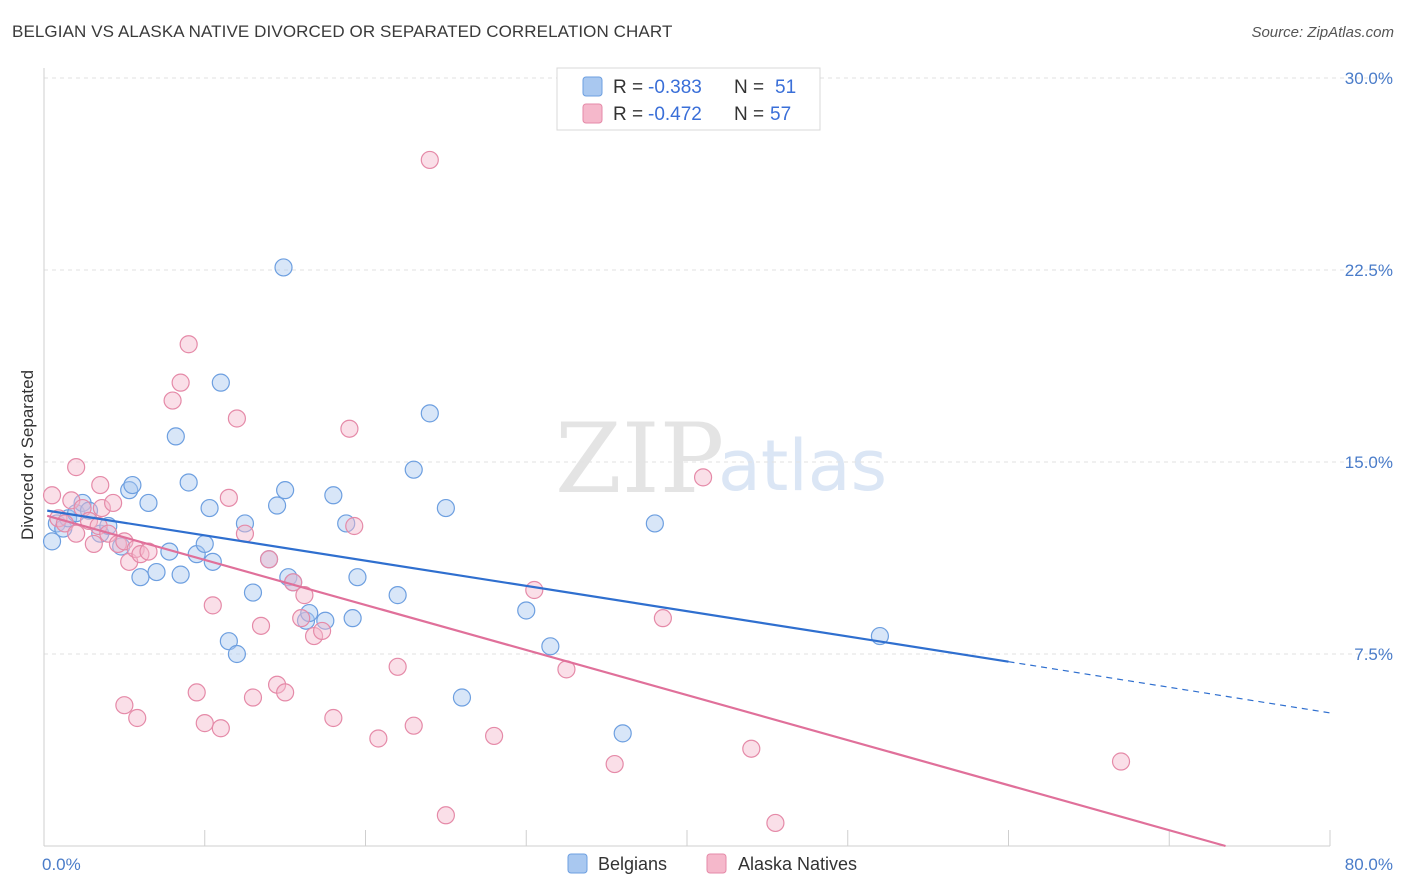  What do you see at coordinates (688, 99) in the screenshot?
I see `stats-legend: R = -0.383 N = 51 R = -0.472 N = 57` at bounding box center [688, 99].